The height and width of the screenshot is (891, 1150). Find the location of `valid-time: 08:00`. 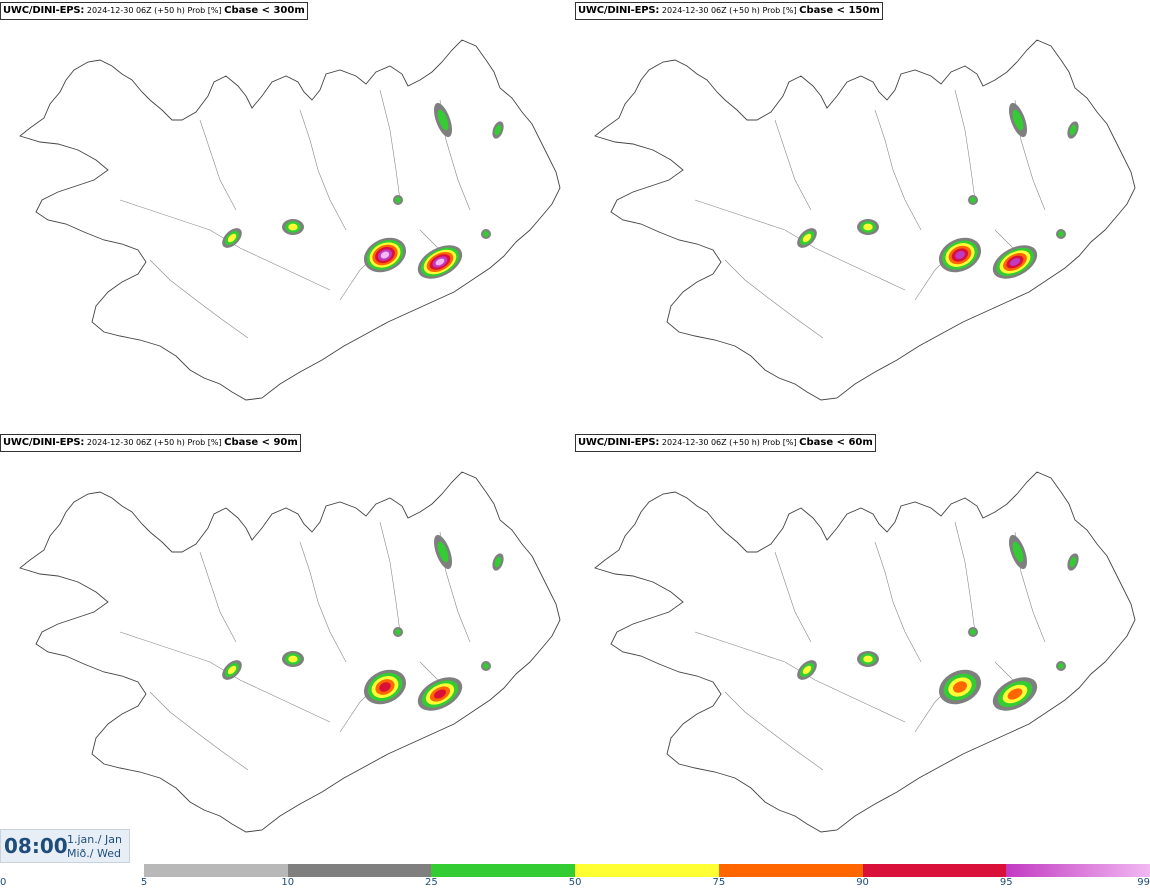

valid-time: 08:00 is located at coordinates (36, 846).